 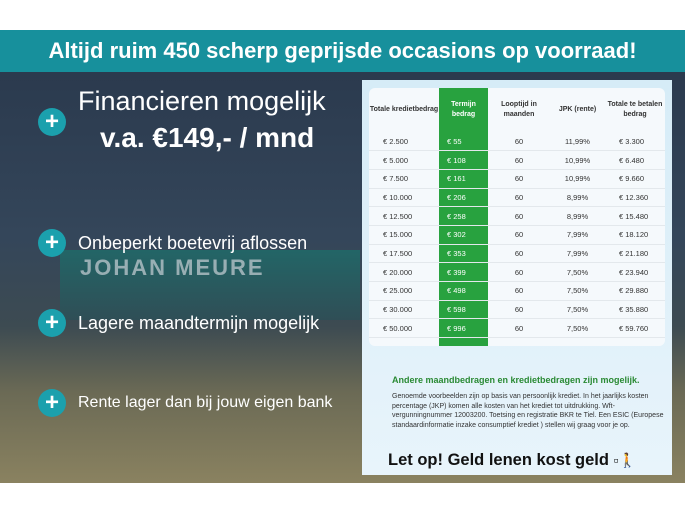 What do you see at coordinates (635, 235) in the screenshot?
I see `table-cell: € 18.120` at bounding box center [635, 235].